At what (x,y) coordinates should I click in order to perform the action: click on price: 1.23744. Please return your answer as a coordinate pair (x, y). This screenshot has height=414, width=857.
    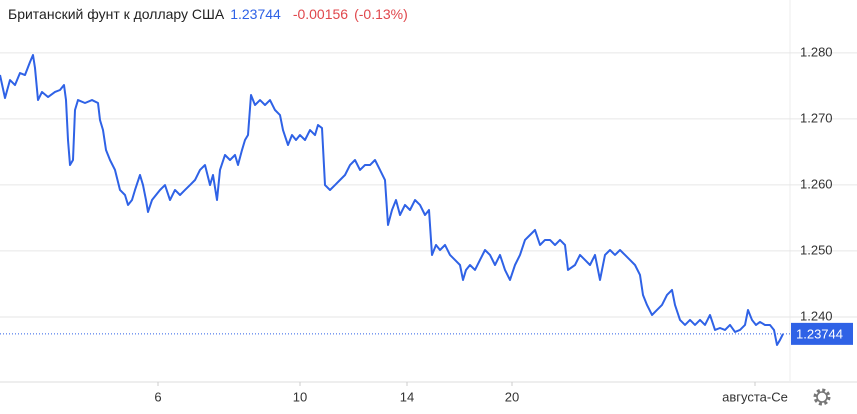
    Looking at the image, I should click on (255, 14).